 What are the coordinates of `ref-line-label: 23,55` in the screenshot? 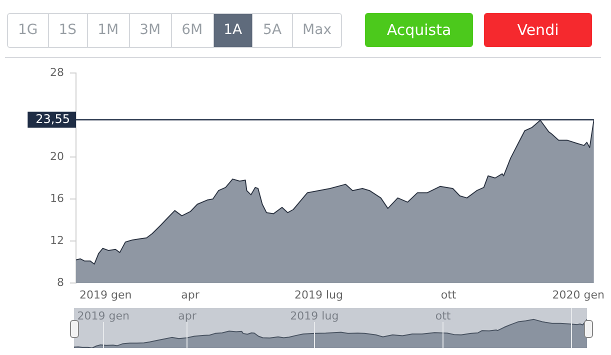 It's located at (53, 119).